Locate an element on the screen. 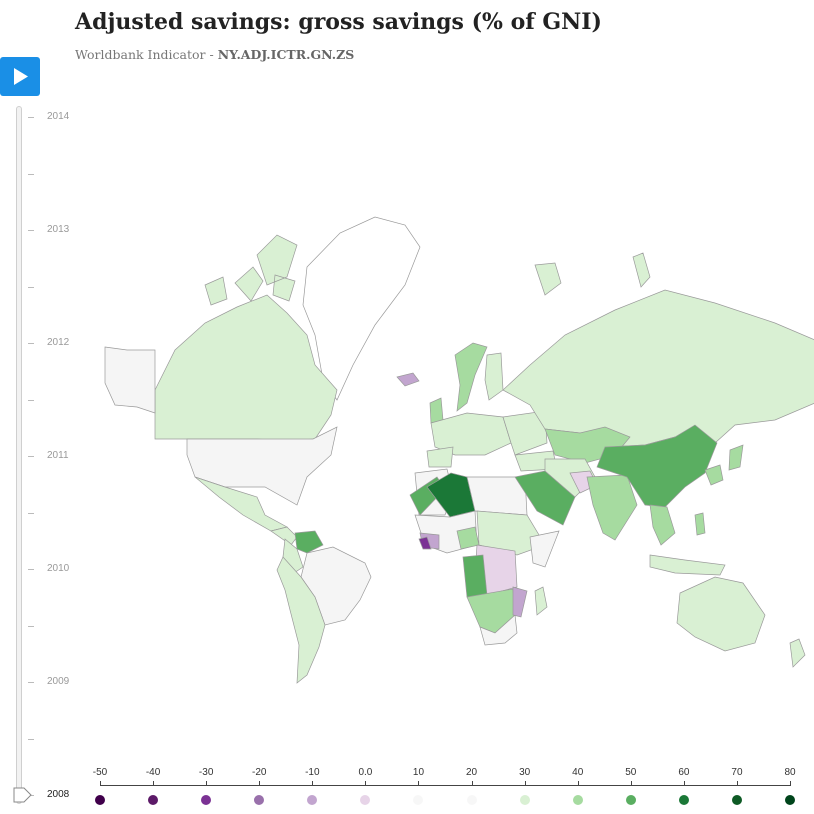  country-uk is located at coordinates (436, 410).